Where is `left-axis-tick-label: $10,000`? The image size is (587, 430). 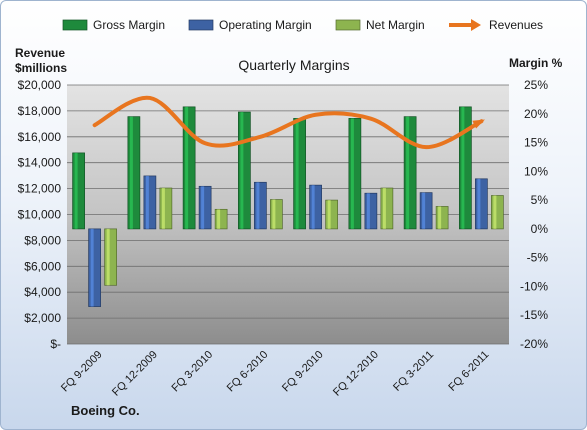
left-axis-tick-label: $10,000 is located at coordinates (40, 215).